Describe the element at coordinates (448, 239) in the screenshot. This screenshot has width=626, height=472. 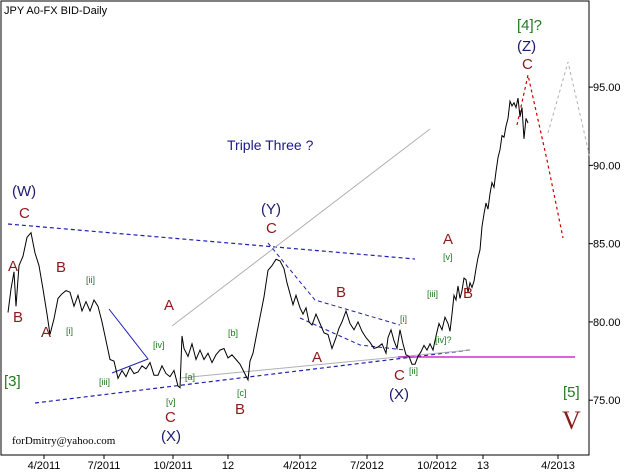
I see `label-red-a-5: A` at that location.